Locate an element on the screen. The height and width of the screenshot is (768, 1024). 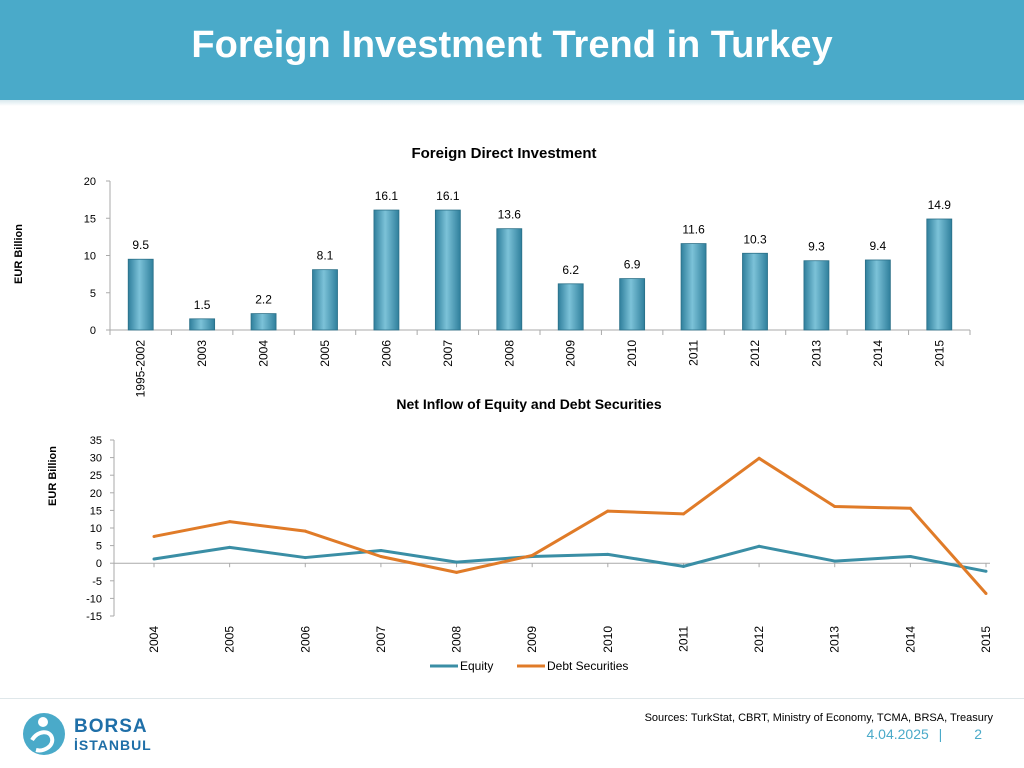
sec-y-tick-label: -5 is located at coordinates (97, 582).